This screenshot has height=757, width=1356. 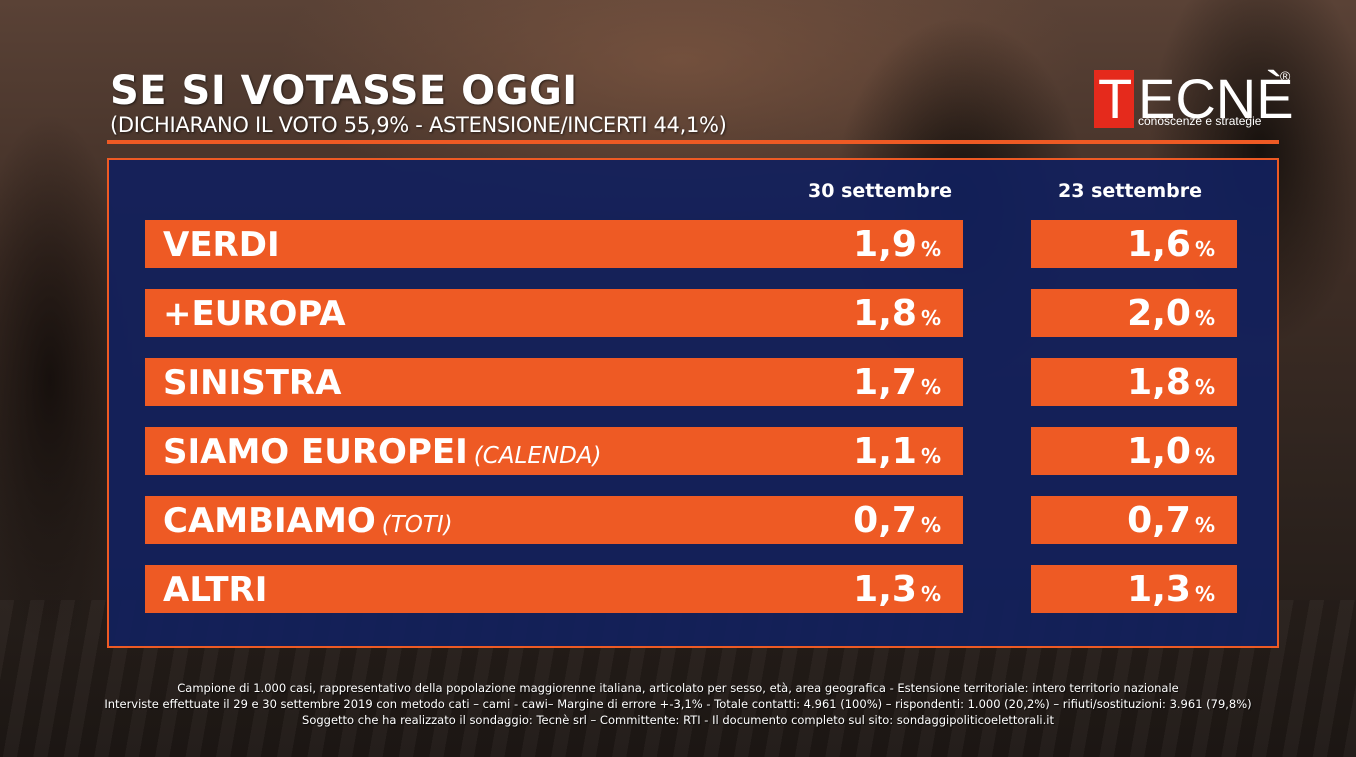 I want to click on title-divider, so click(x=693, y=142).